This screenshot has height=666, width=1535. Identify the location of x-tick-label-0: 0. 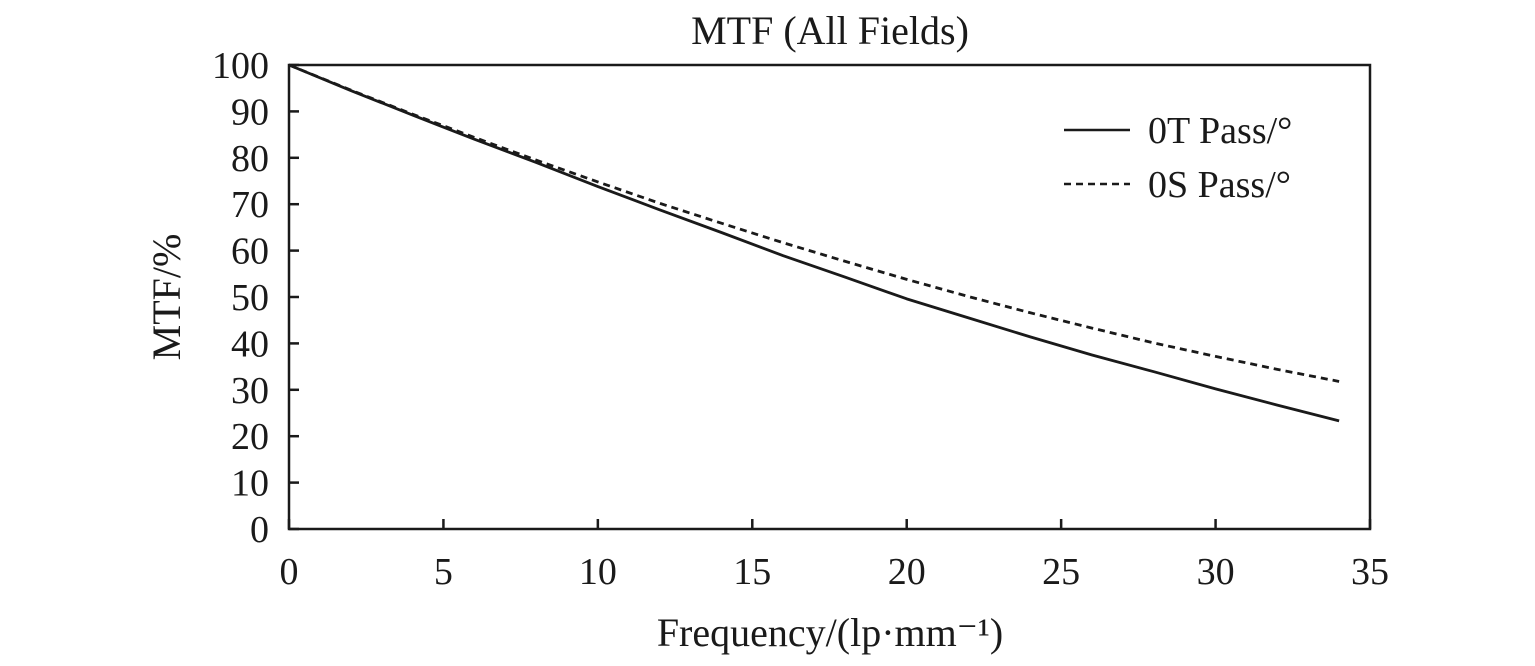
(289, 572).